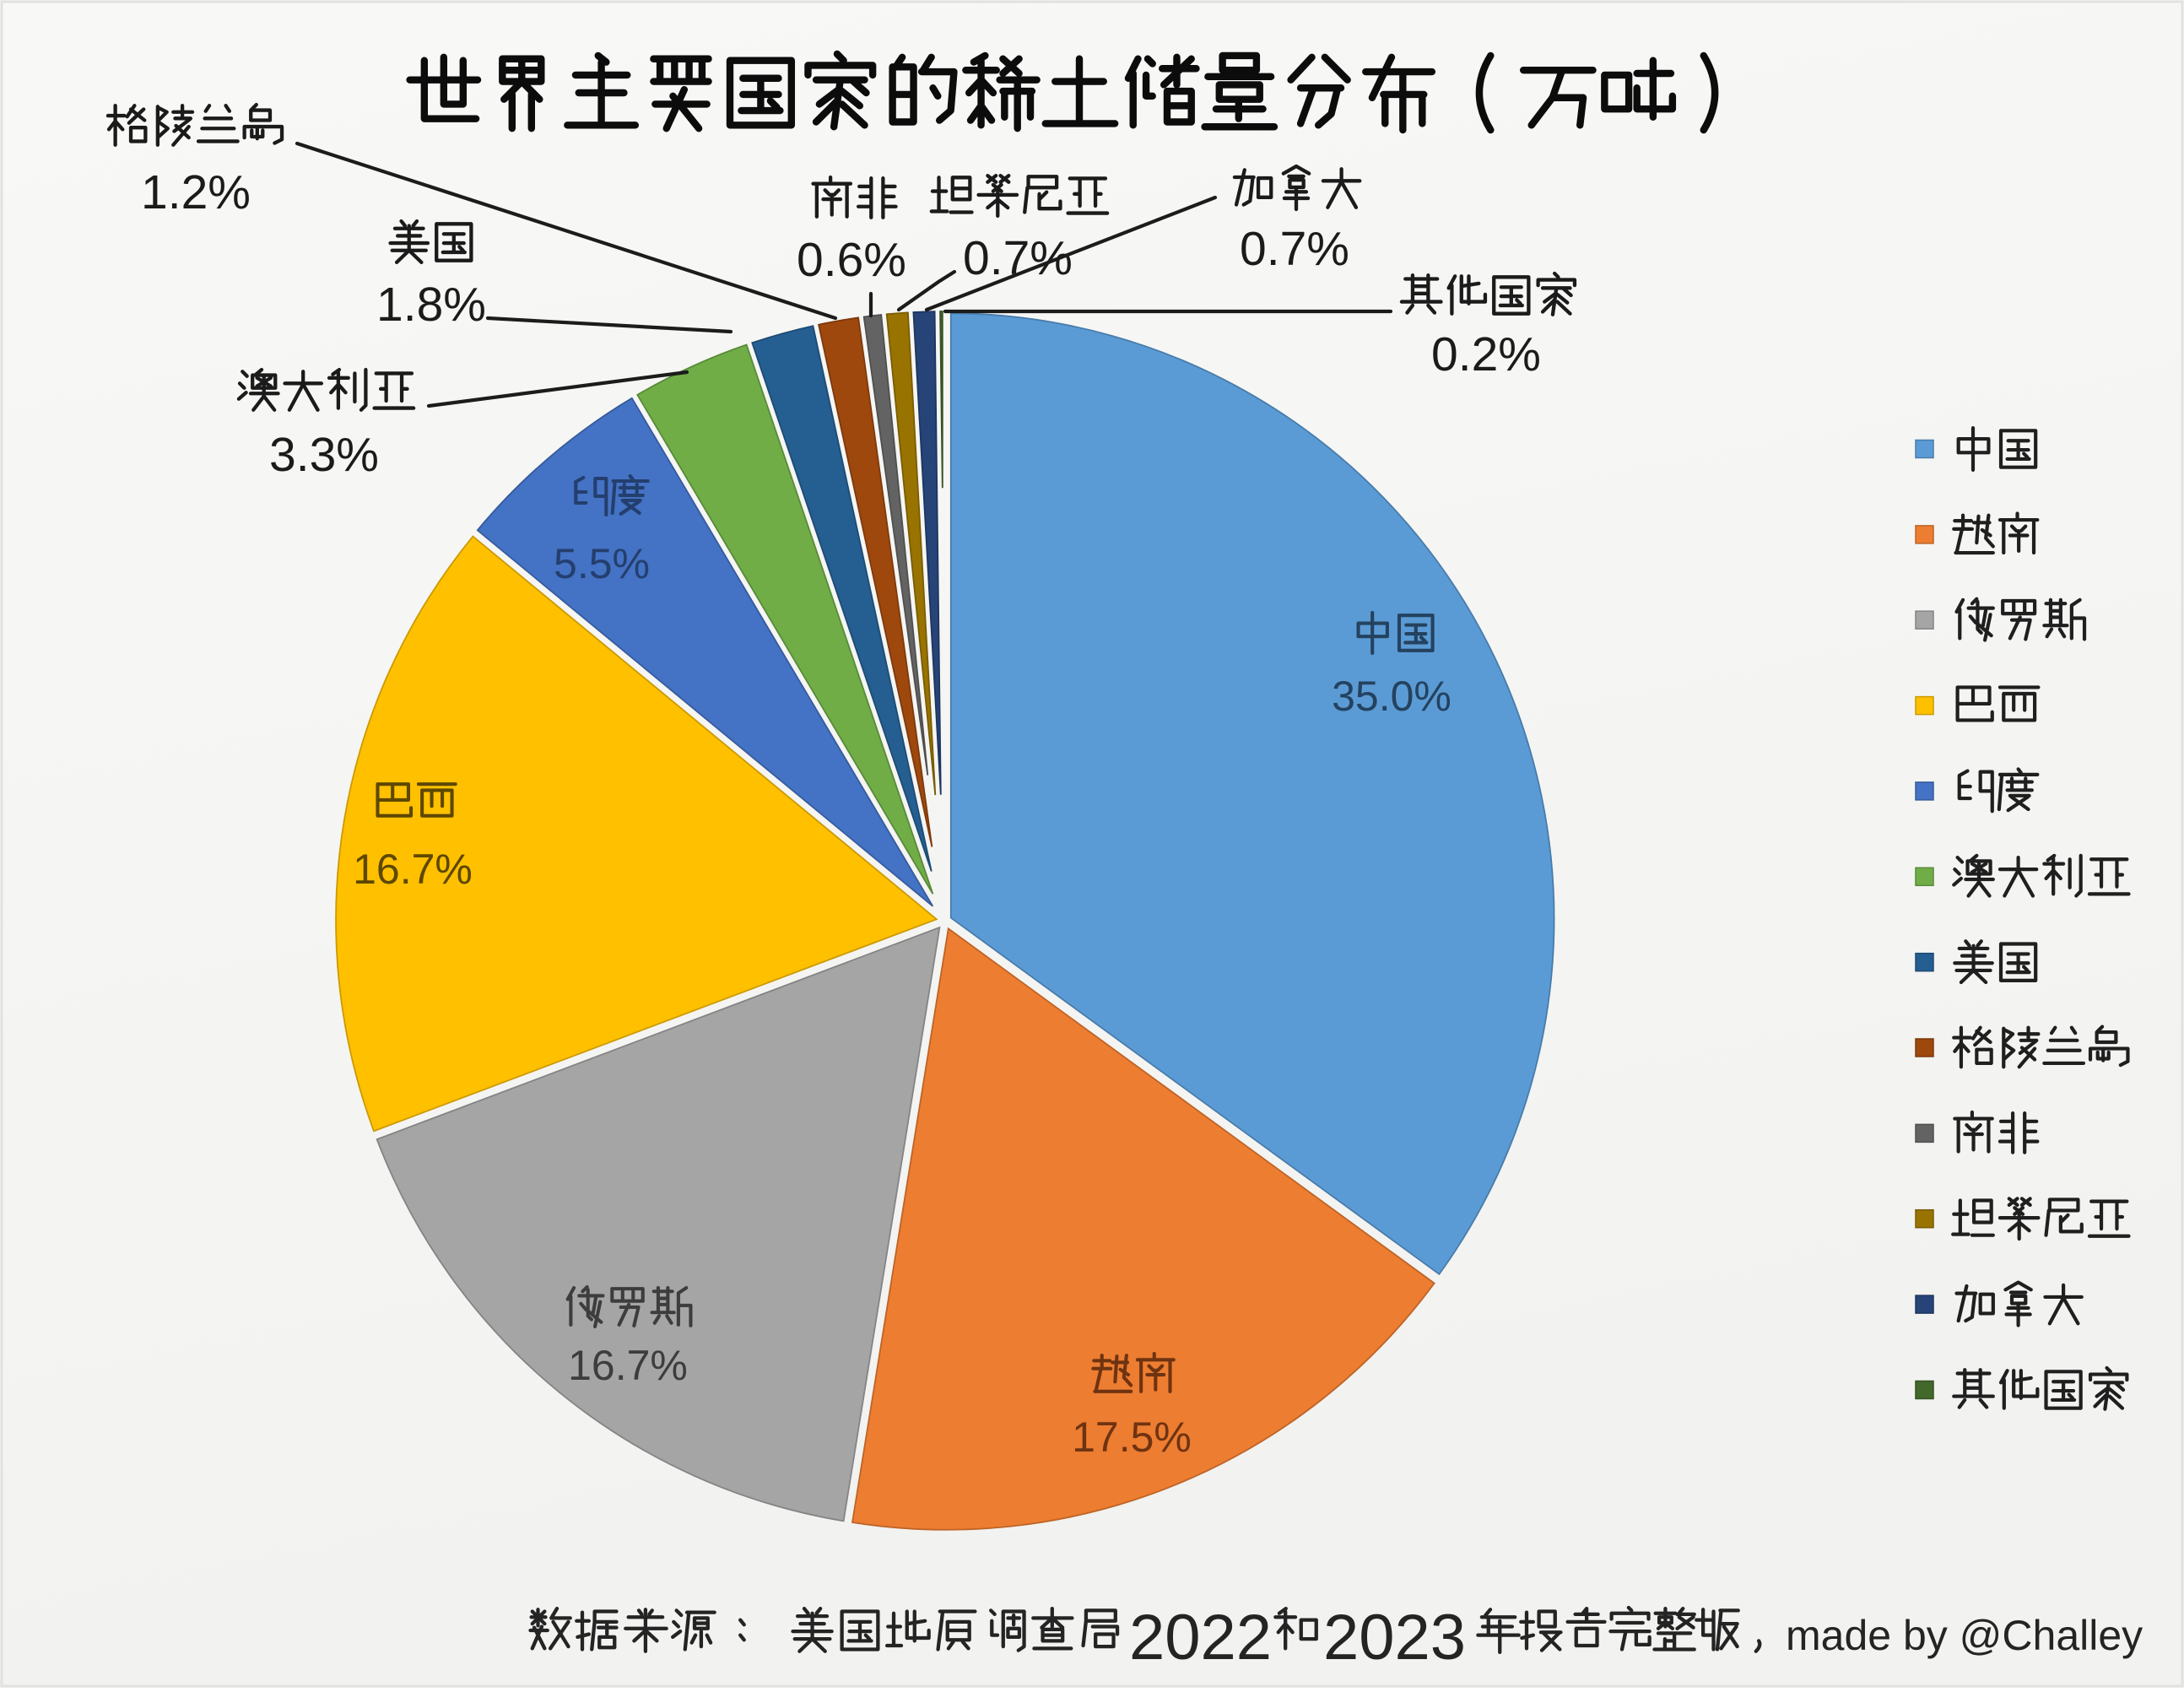  What do you see at coordinates (1391, 696) in the screenshot?
I see `svg-text: 35.0%` at bounding box center [1391, 696].